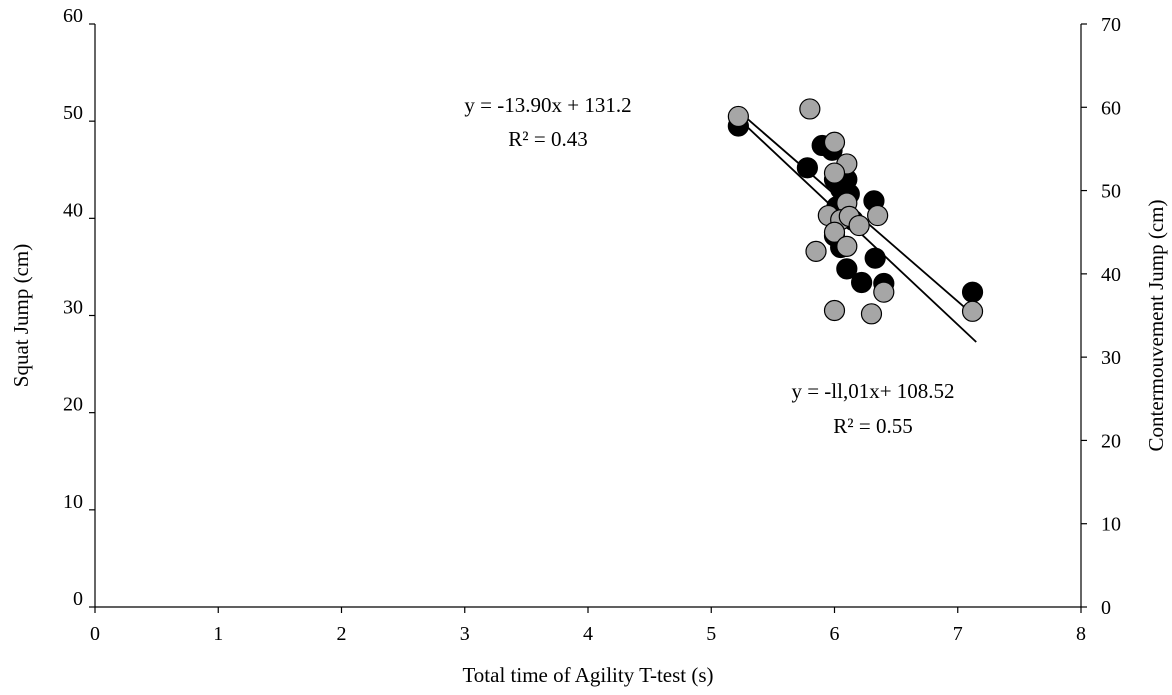 This screenshot has width=1172, height=695. What do you see at coordinates (465, 634) in the screenshot?
I see `x-tick-label: 3` at bounding box center [465, 634].